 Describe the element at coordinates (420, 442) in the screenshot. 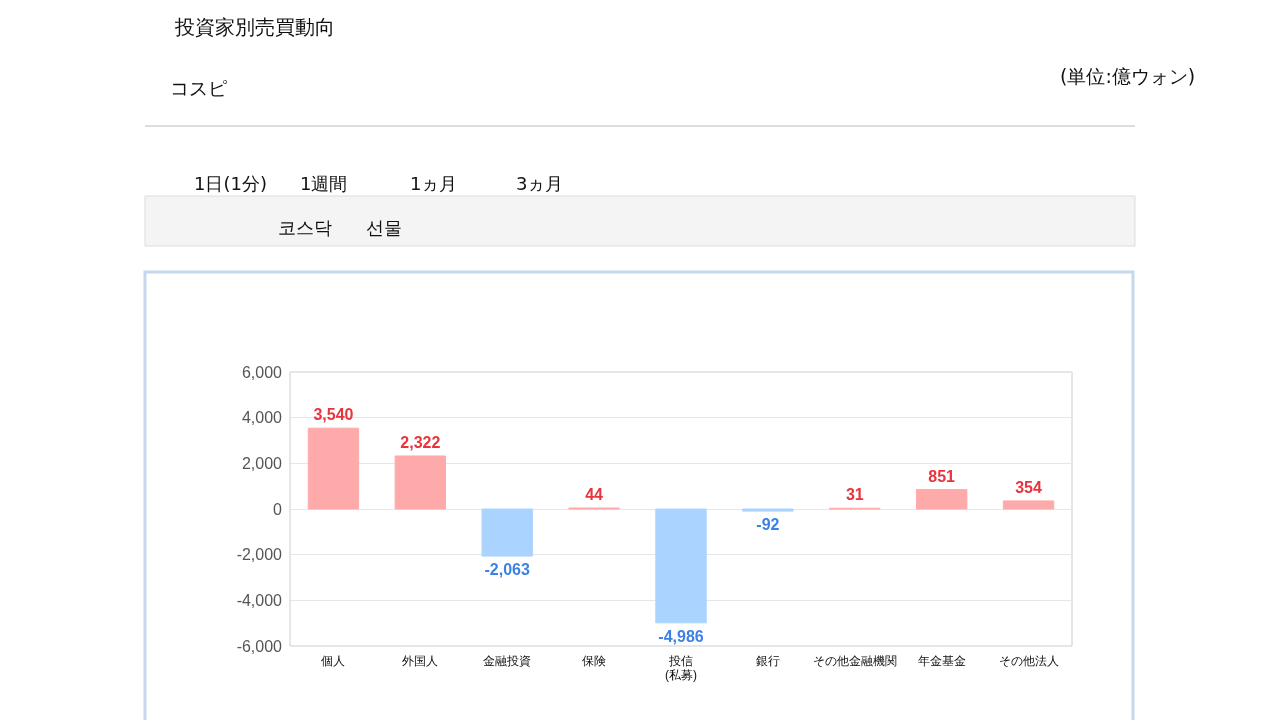

I see `data-label: 2,322` at that location.